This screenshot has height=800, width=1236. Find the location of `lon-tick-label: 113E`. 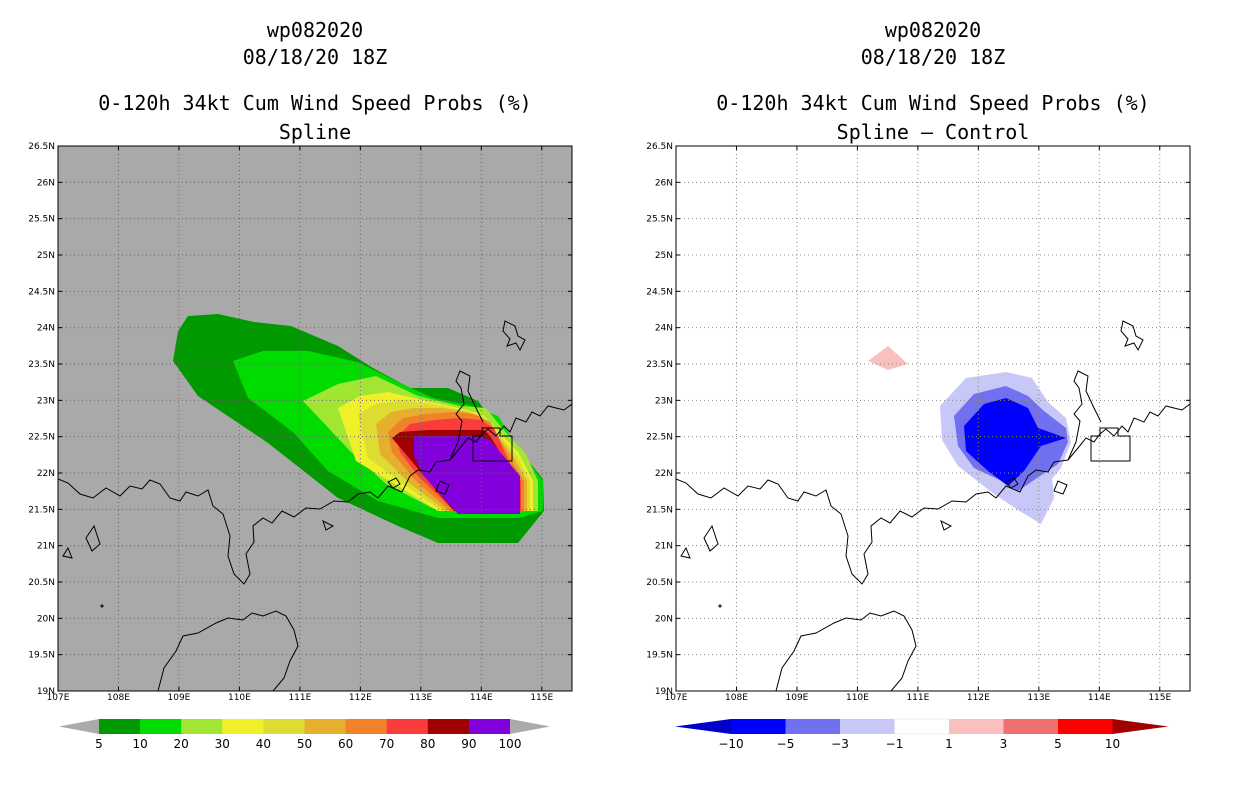

lon-tick-label: 113E is located at coordinates (420, 698).